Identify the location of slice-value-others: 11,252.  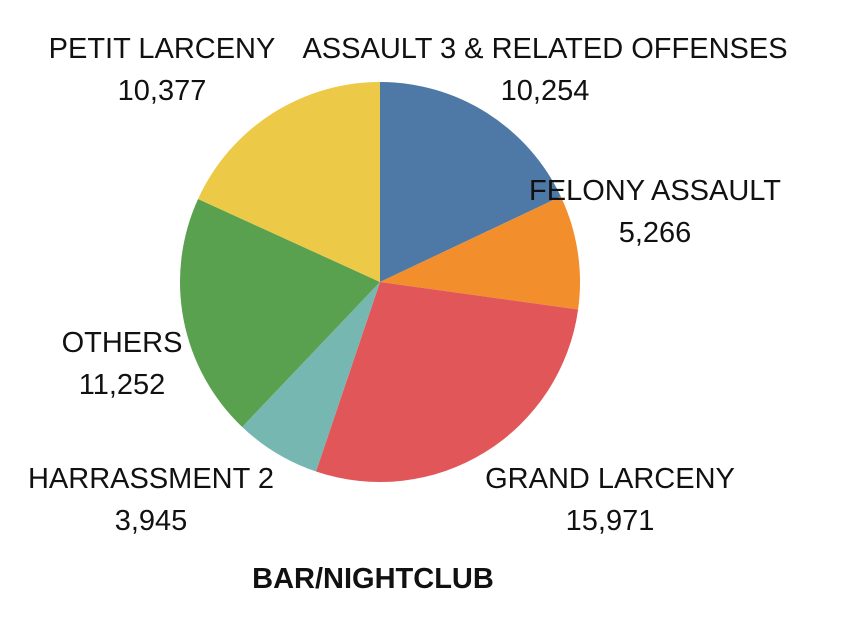
(122, 385).